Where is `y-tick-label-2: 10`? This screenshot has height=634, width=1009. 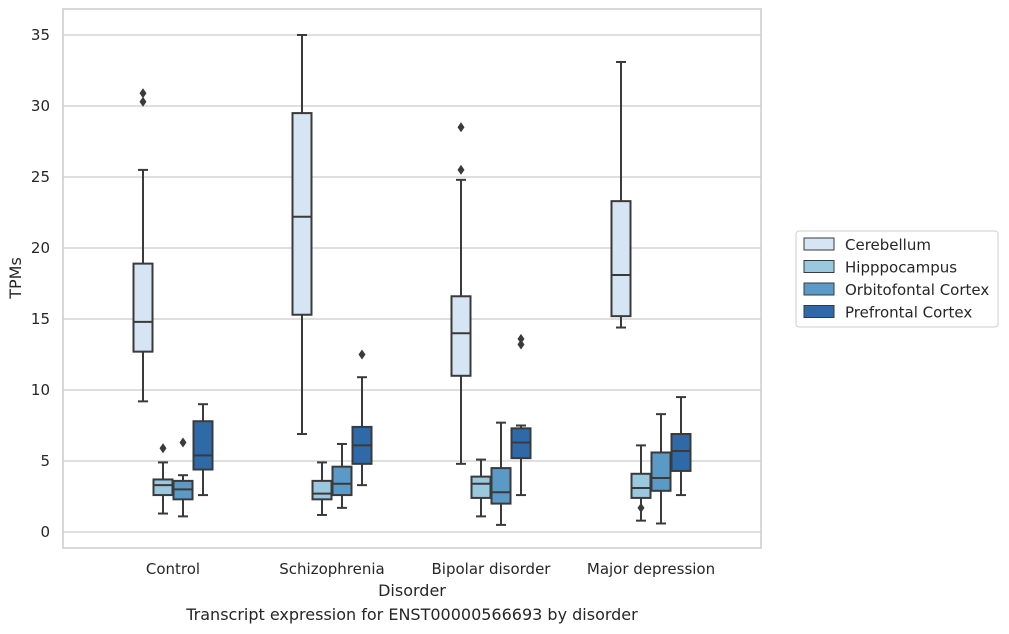
y-tick-label-2: 10 is located at coordinates (40, 390).